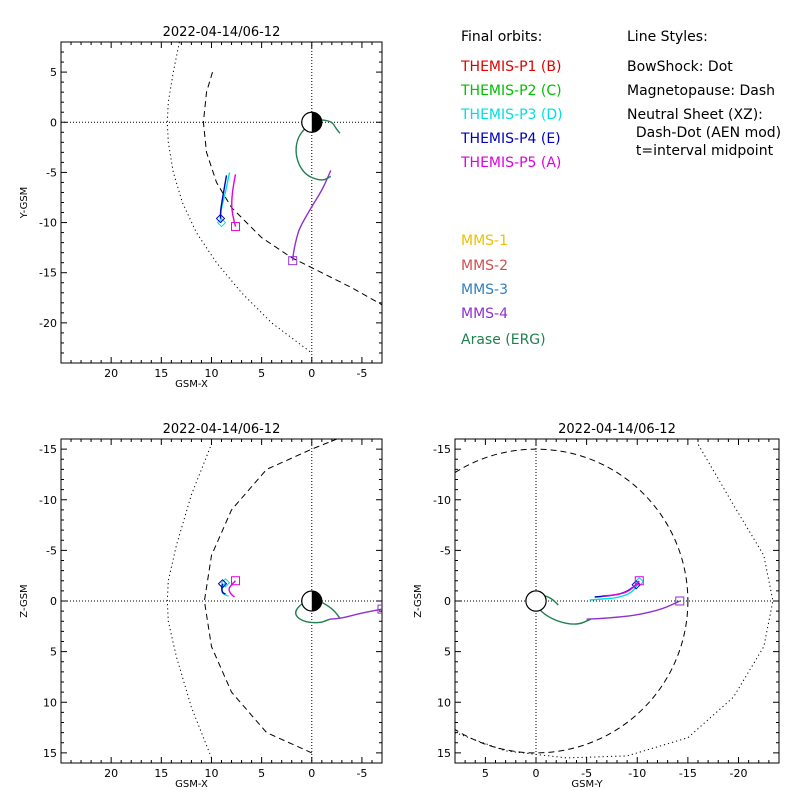  I want to click on legend-mms-2: MMS-2, so click(484, 266).